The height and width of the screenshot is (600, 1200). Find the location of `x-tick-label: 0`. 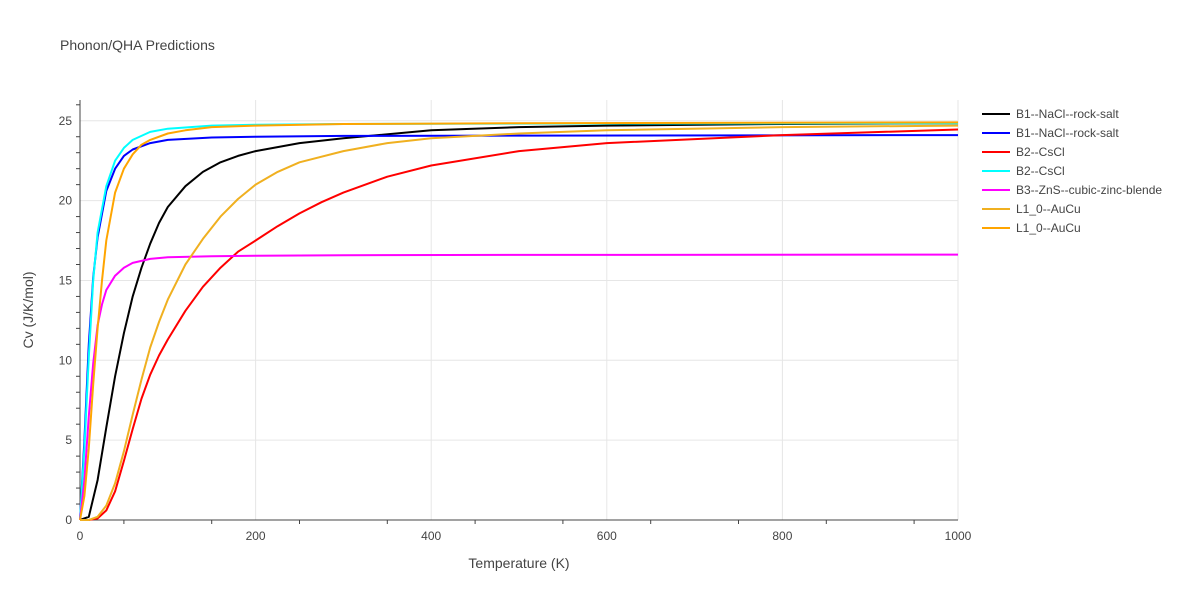

x-tick-label: 0 is located at coordinates (80, 536).